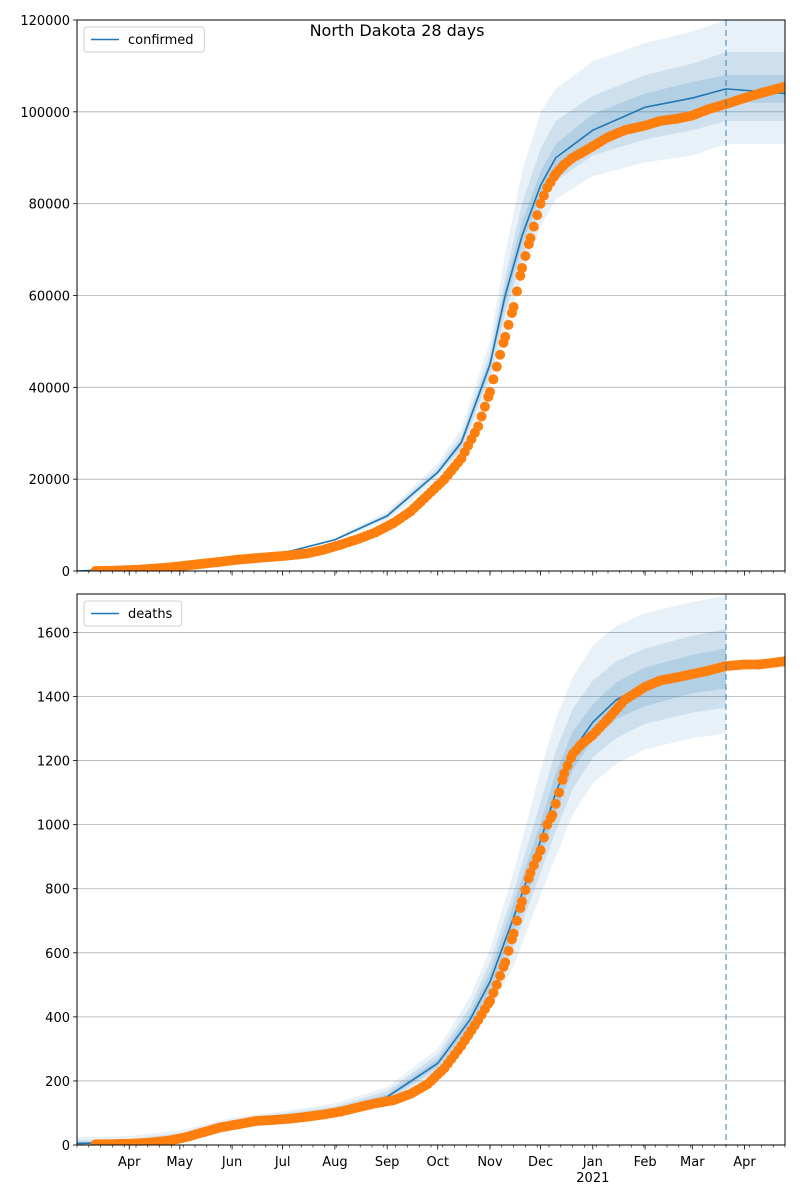  I want to click on deaths-ytick-label: 1000, so click(53, 826).